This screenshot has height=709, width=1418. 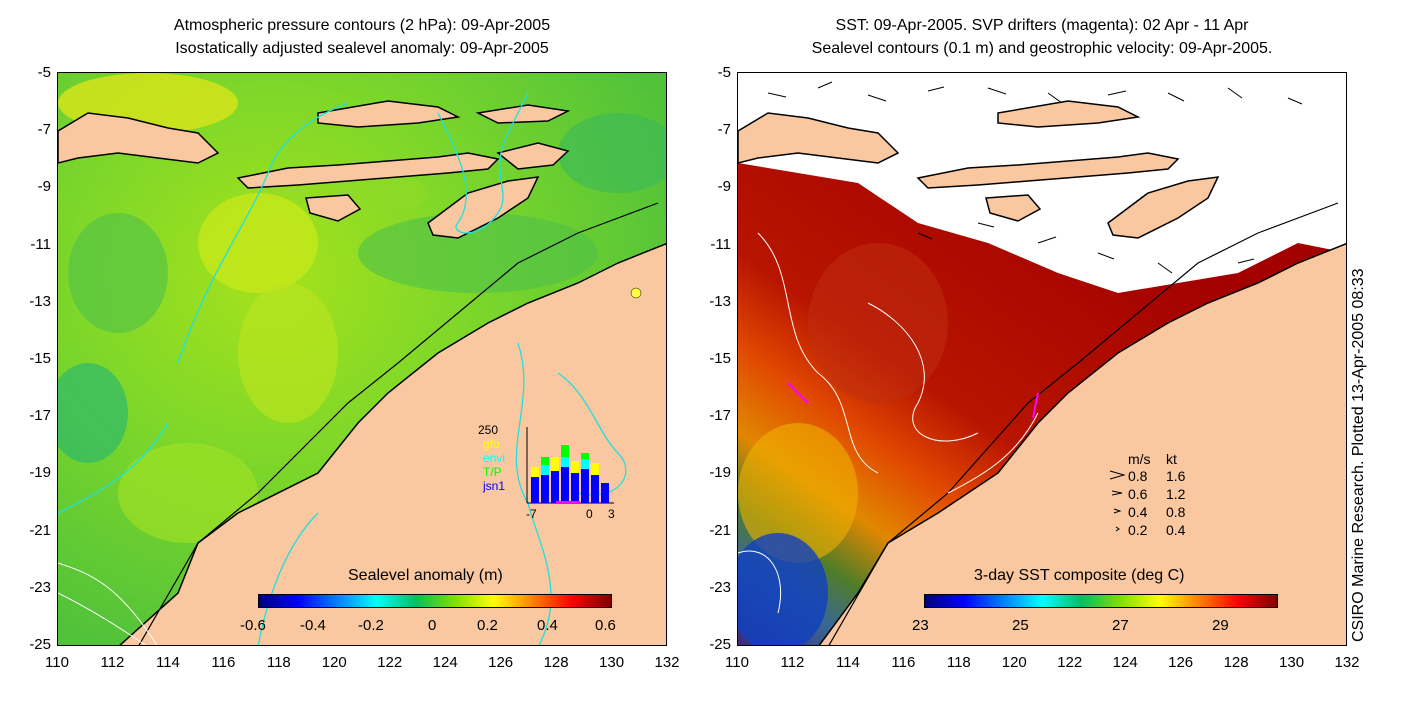 I want to click on left-lon-tick: 114, so click(x=167, y=662).